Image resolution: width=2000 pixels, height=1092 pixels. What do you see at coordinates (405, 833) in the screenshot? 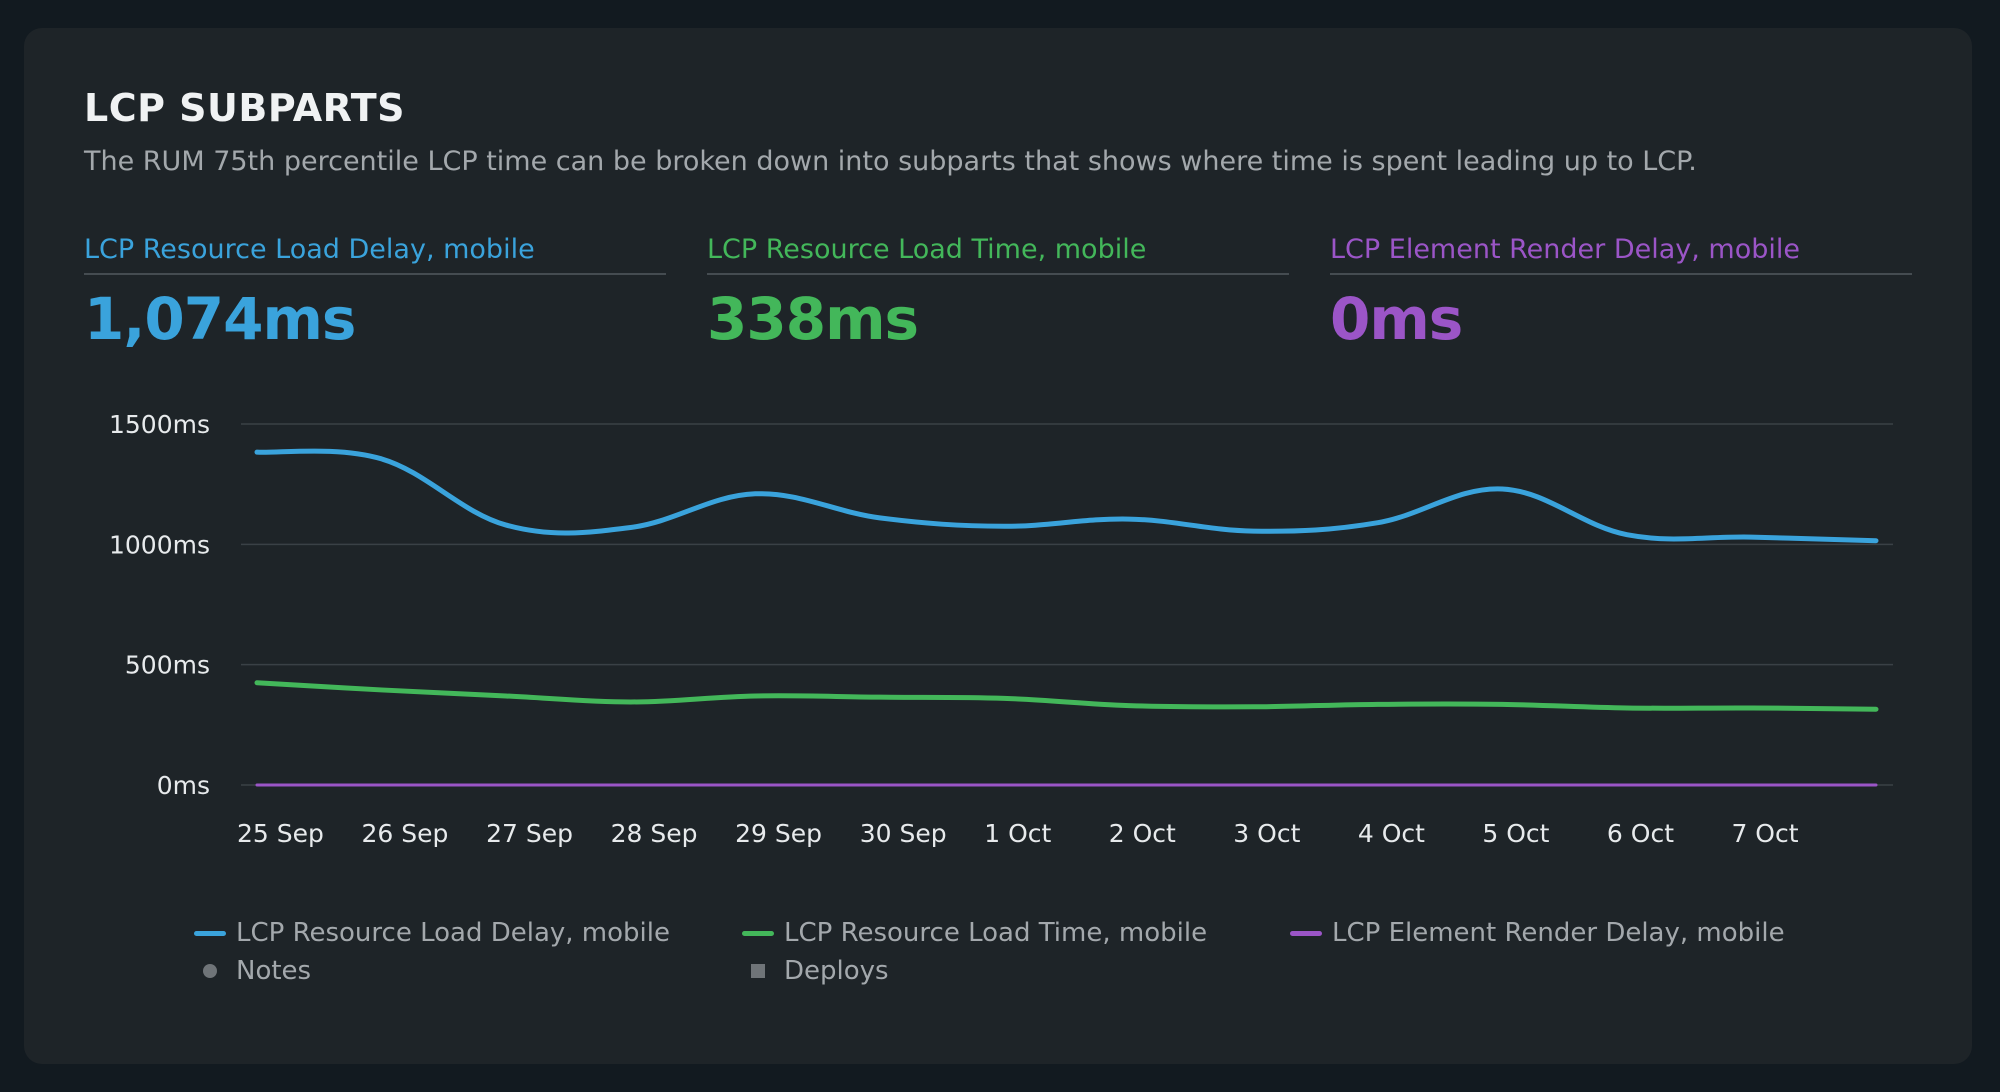
I see `x-tick-label: 26 Sep` at bounding box center [405, 833].